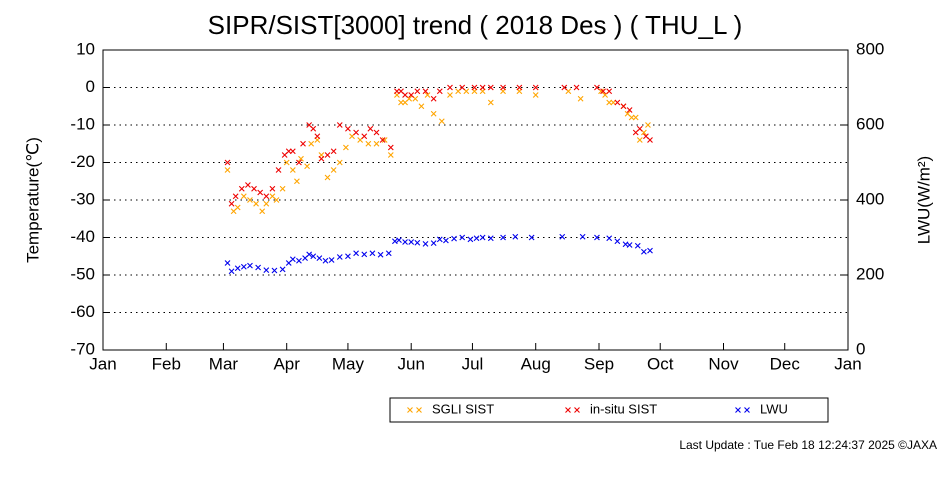  What do you see at coordinates (870, 198) in the screenshot?
I see `y2-tick-label: 400` at bounding box center [870, 198].